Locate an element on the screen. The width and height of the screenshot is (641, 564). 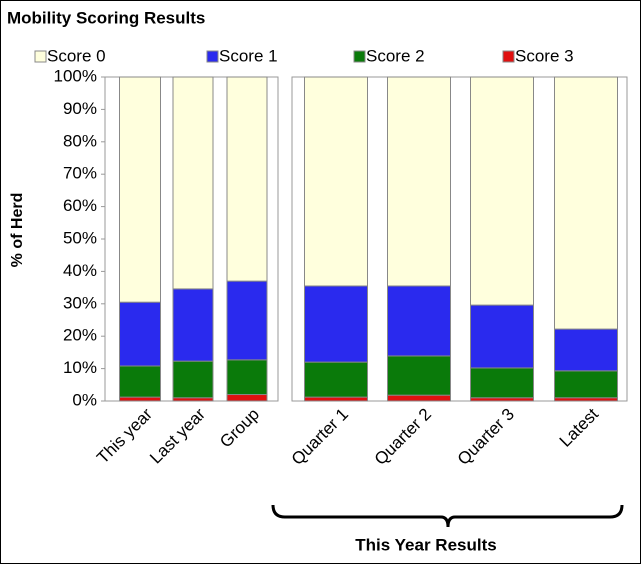
y-tick-label: 30% is located at coordinates (80, 302).